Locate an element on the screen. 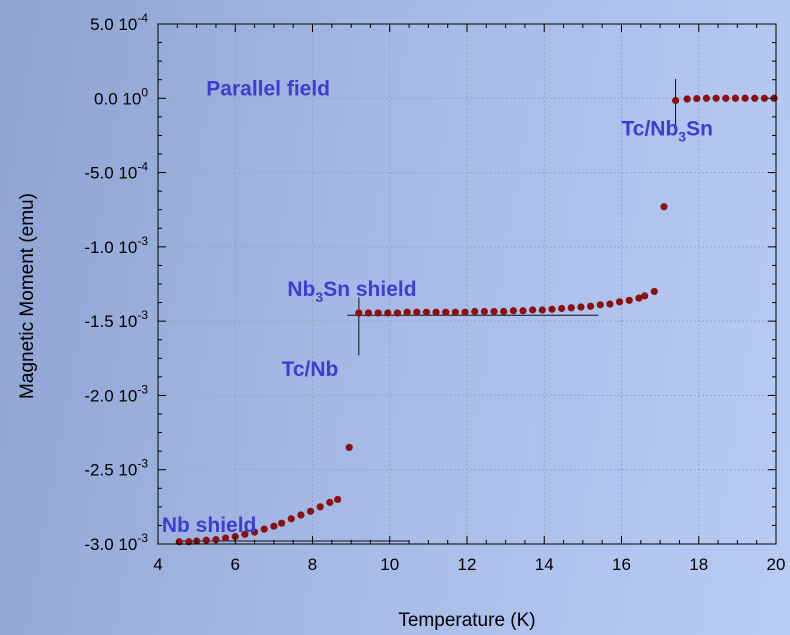  annotation-nb3sn-shield: Nb3Sn shield is located at coordinates (351, 291).